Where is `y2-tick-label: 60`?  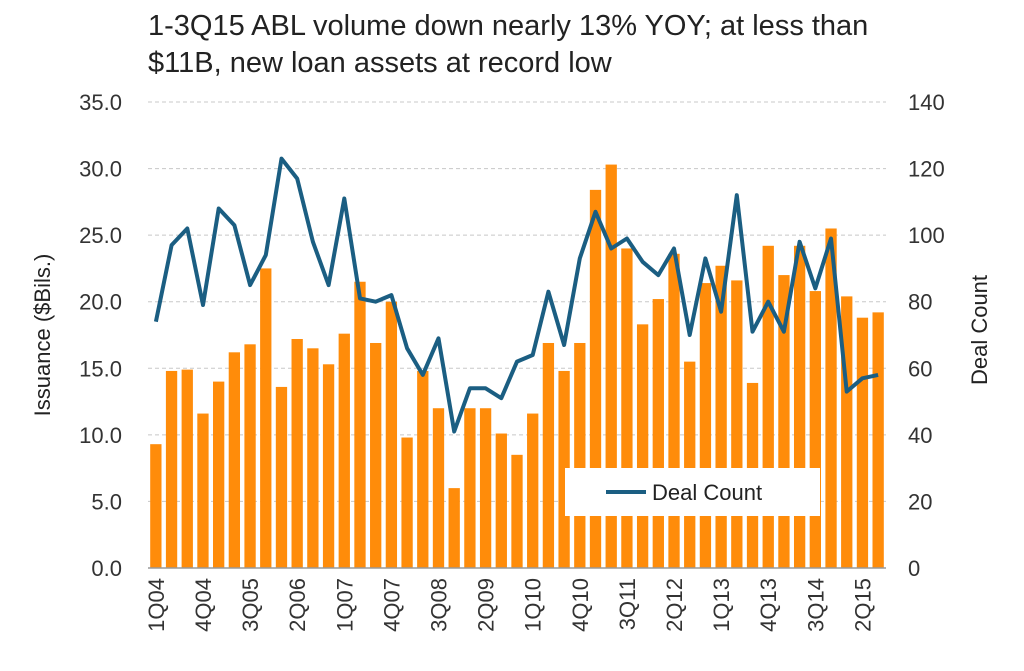 y2-tick-label: 60 is located at coordinates (920, 368).